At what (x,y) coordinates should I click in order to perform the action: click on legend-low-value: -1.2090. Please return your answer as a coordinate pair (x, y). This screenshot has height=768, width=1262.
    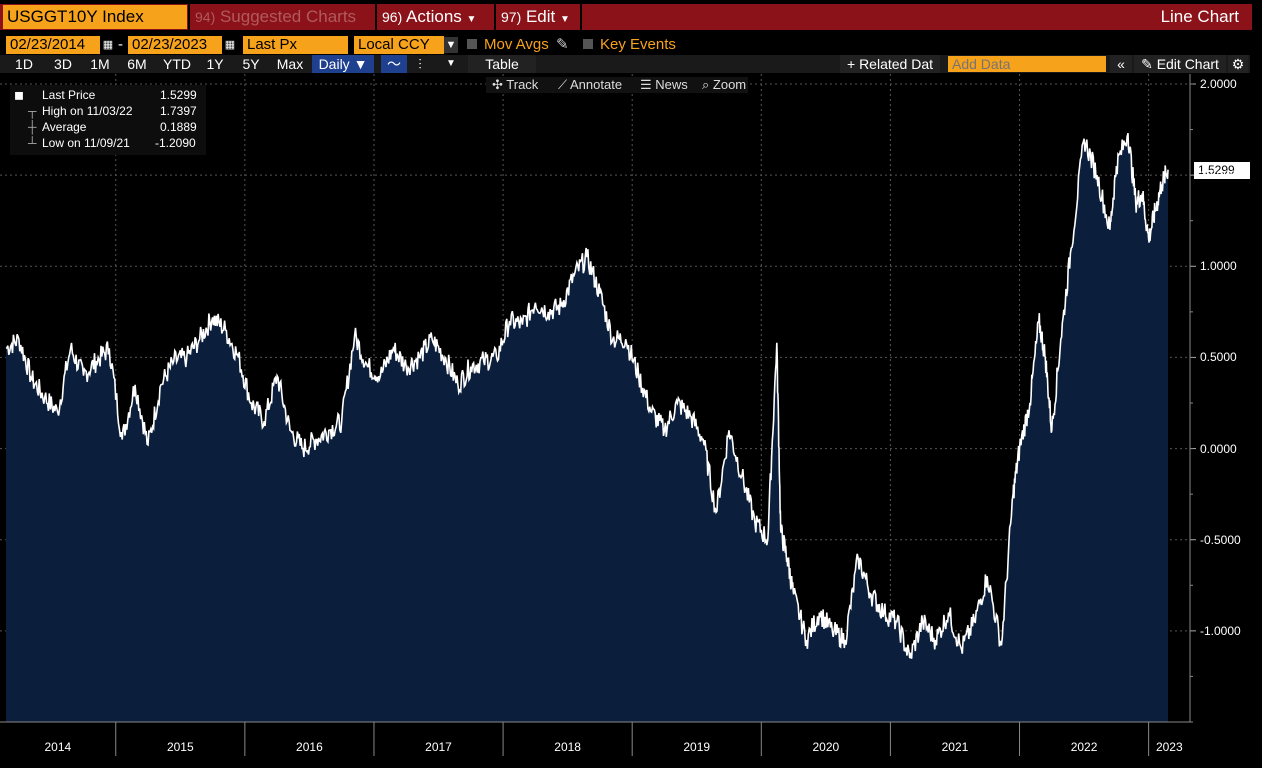
    Looking at the image, I should click on (175, 143).